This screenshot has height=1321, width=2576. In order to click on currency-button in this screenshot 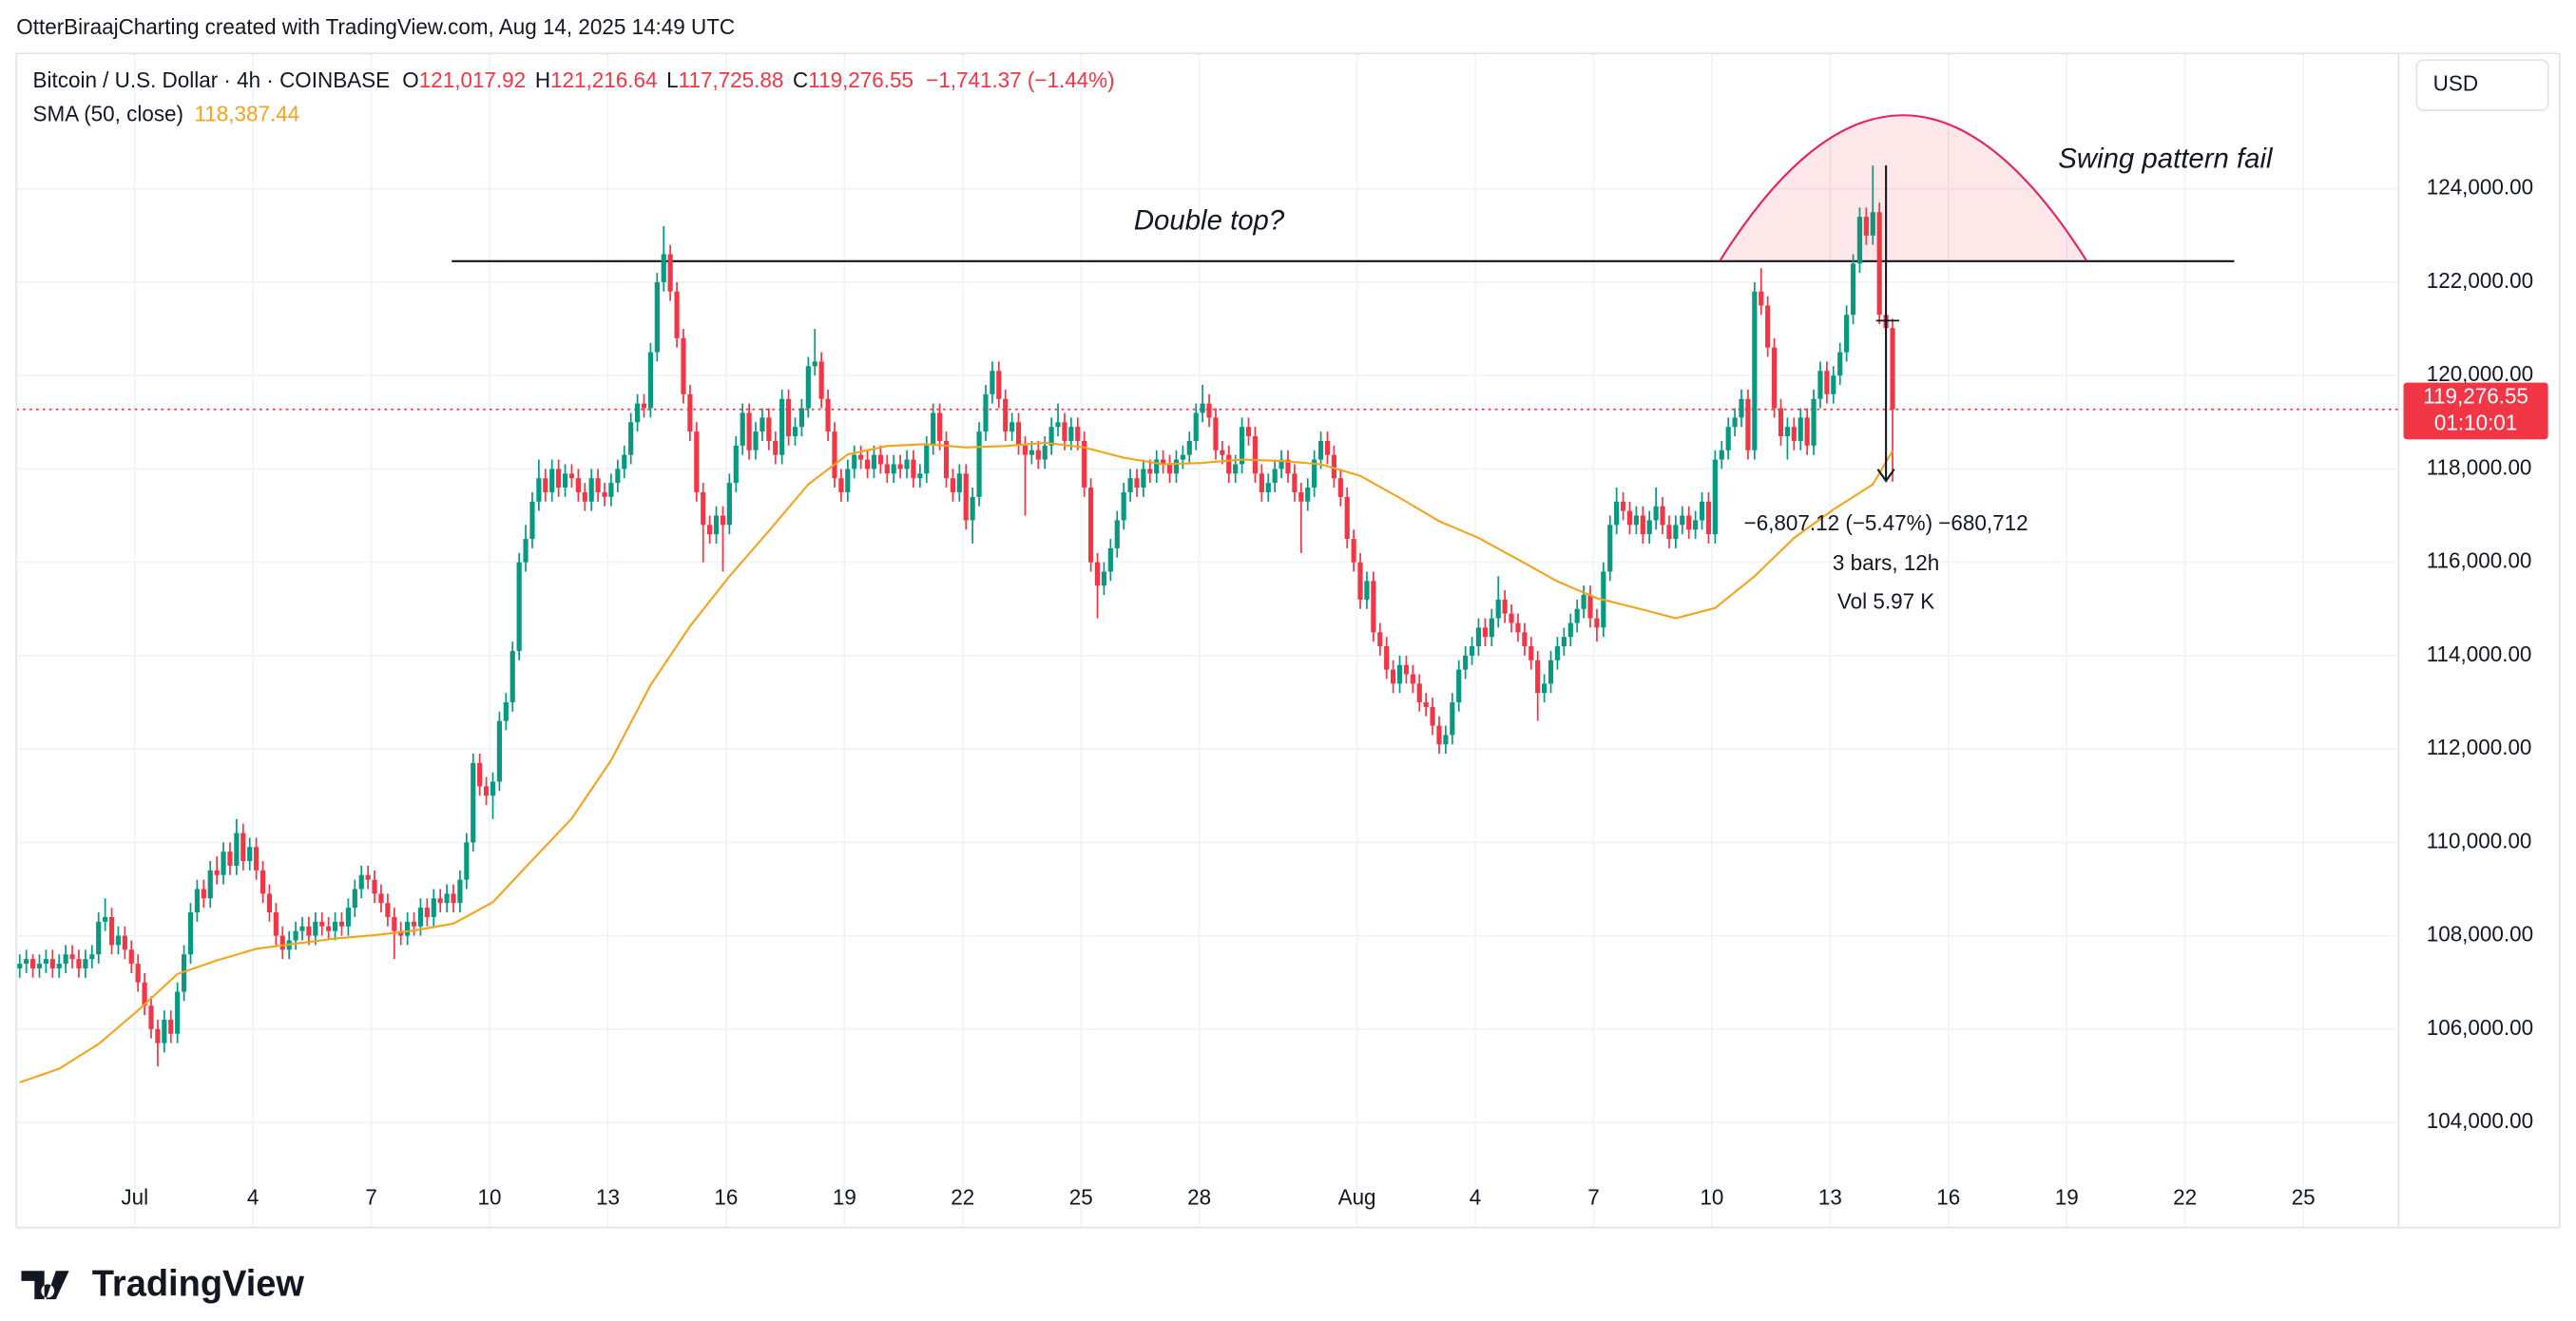, I will do `click(2482, 85)`.